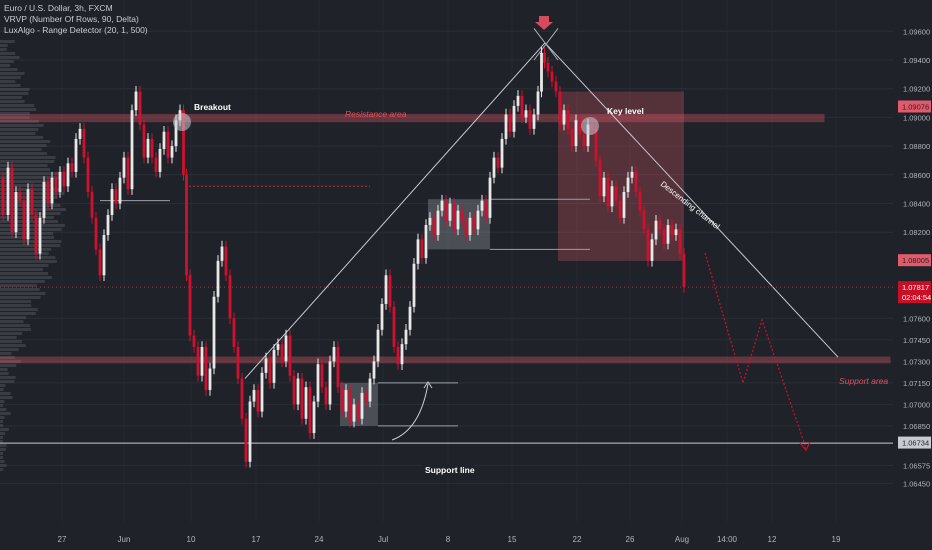 The height and width of the screenshot is (550, 932). Describe the element at coordinates (58, 8) in the screenshot. I see `symbol-line: Euro / U.S. Dollar, 3h, FXCM` at that location.